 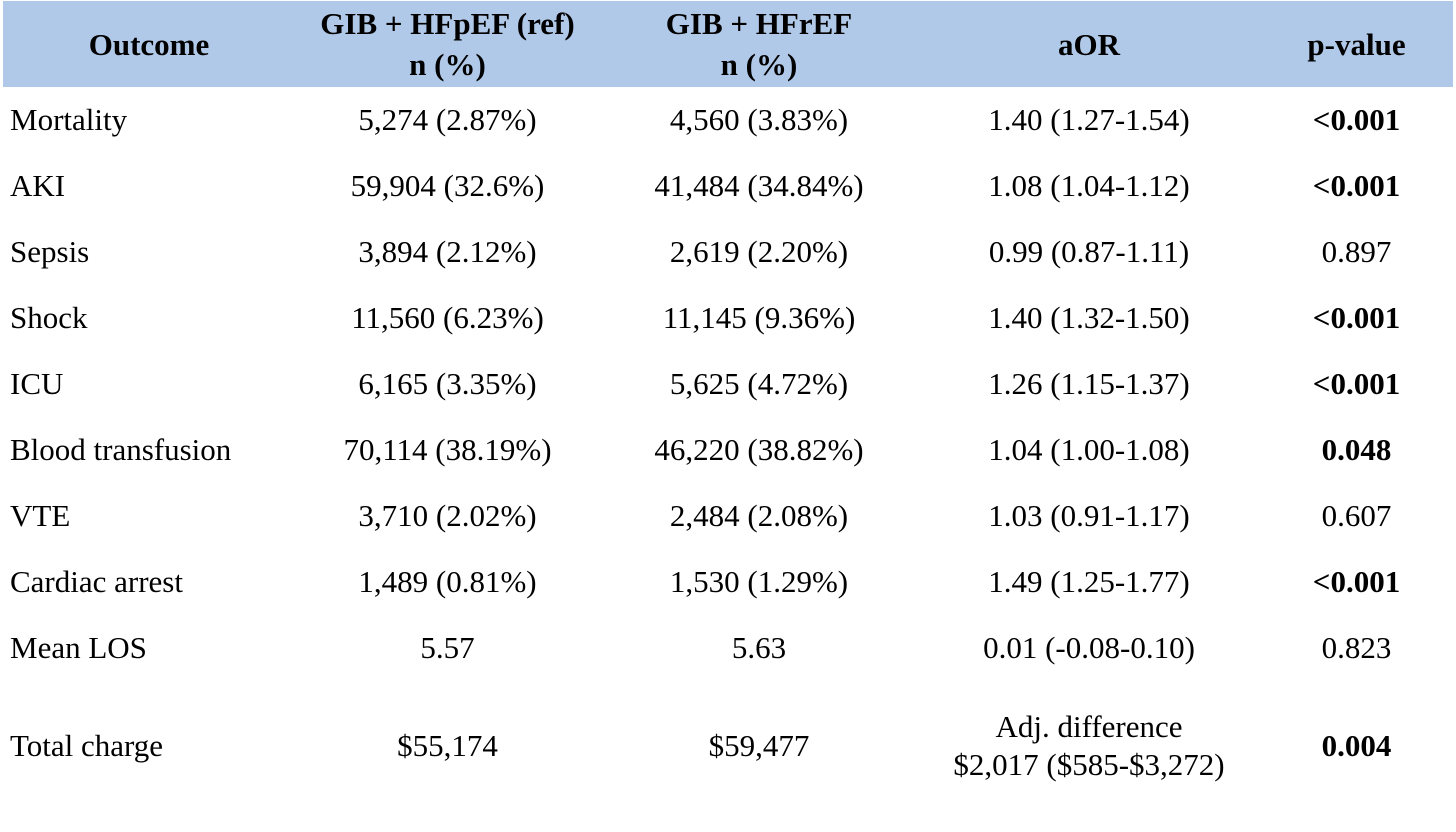 I want to click on cell-outcome: ICU, so click(x=37, y=383).